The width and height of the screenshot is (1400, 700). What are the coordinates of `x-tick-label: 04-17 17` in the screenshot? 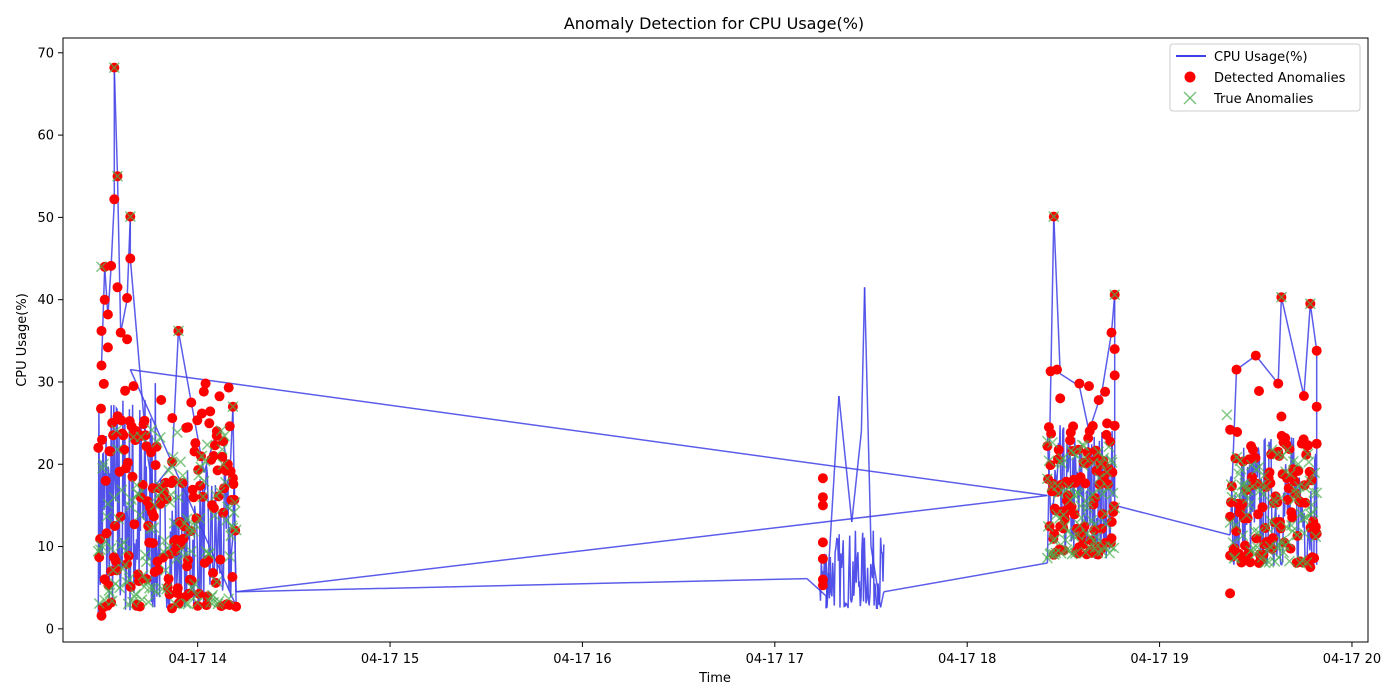 It's located at (775, 659).